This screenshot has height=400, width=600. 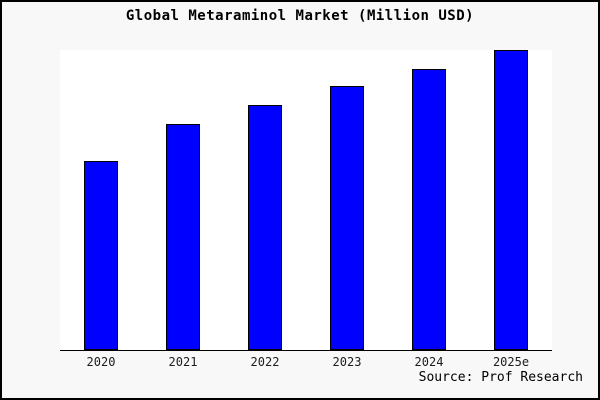 I want to click on bar-column-2024, so click(x=429, y=200).